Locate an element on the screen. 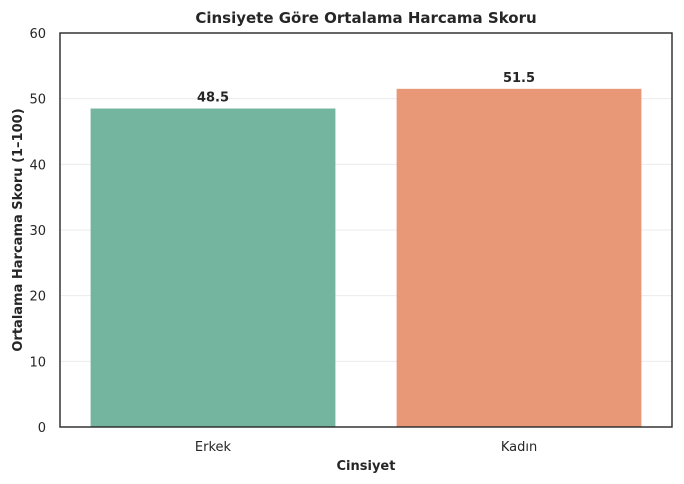 This screenshot has height=484, width=684. x-tick-label: Kadın is located at coordinates (519, 447).